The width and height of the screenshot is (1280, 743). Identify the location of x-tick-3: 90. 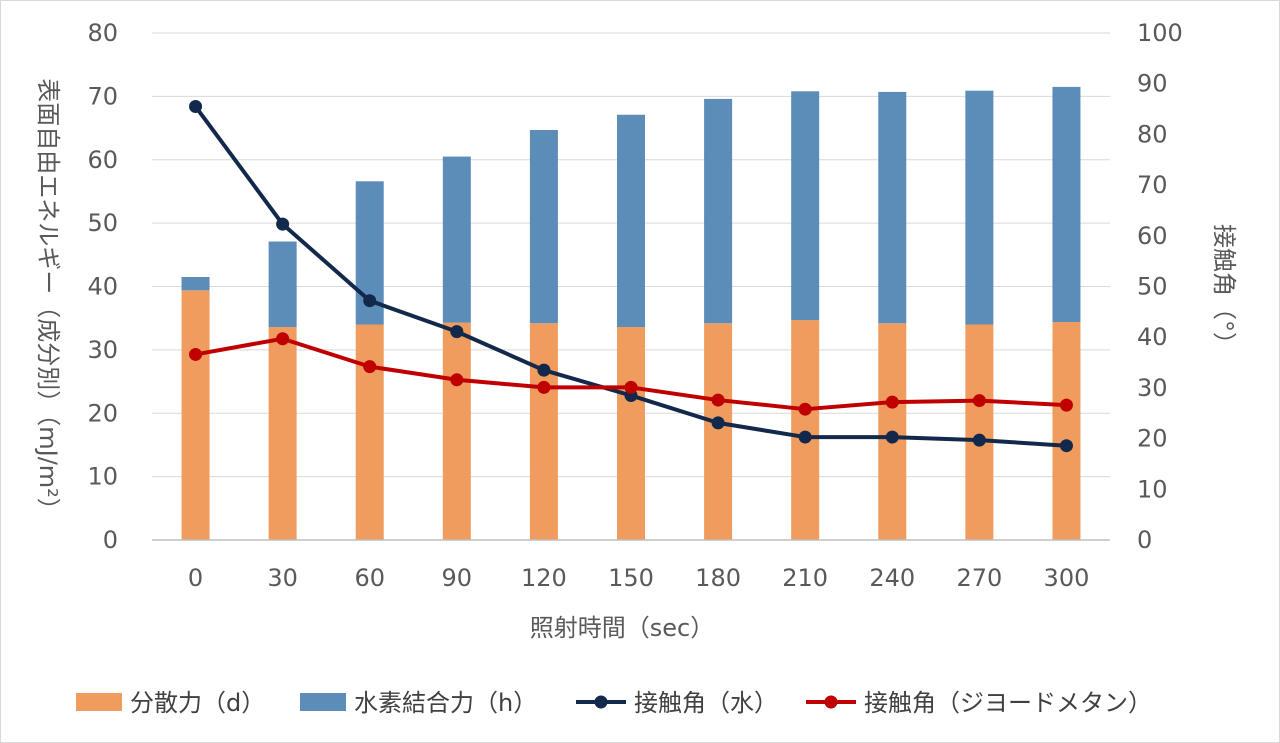
(457, 578).